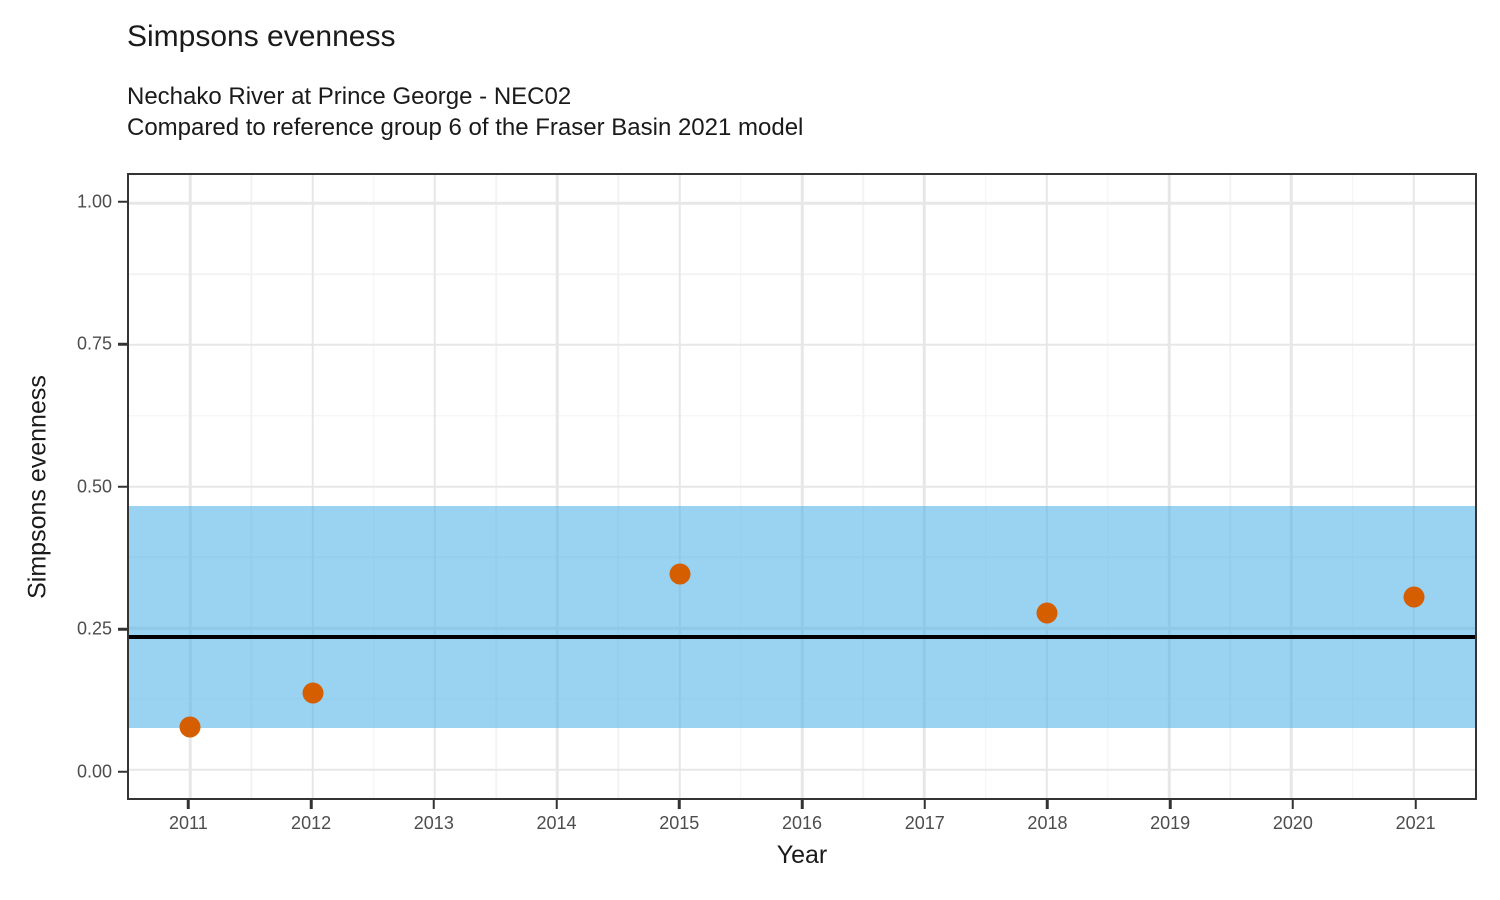 The height and width of the screenshot is (900, 1500). What do you see at coordinates (1047, 823) in the screenshot?
I see `x-tick-label: 2018` at bounding box center [1047, 823].